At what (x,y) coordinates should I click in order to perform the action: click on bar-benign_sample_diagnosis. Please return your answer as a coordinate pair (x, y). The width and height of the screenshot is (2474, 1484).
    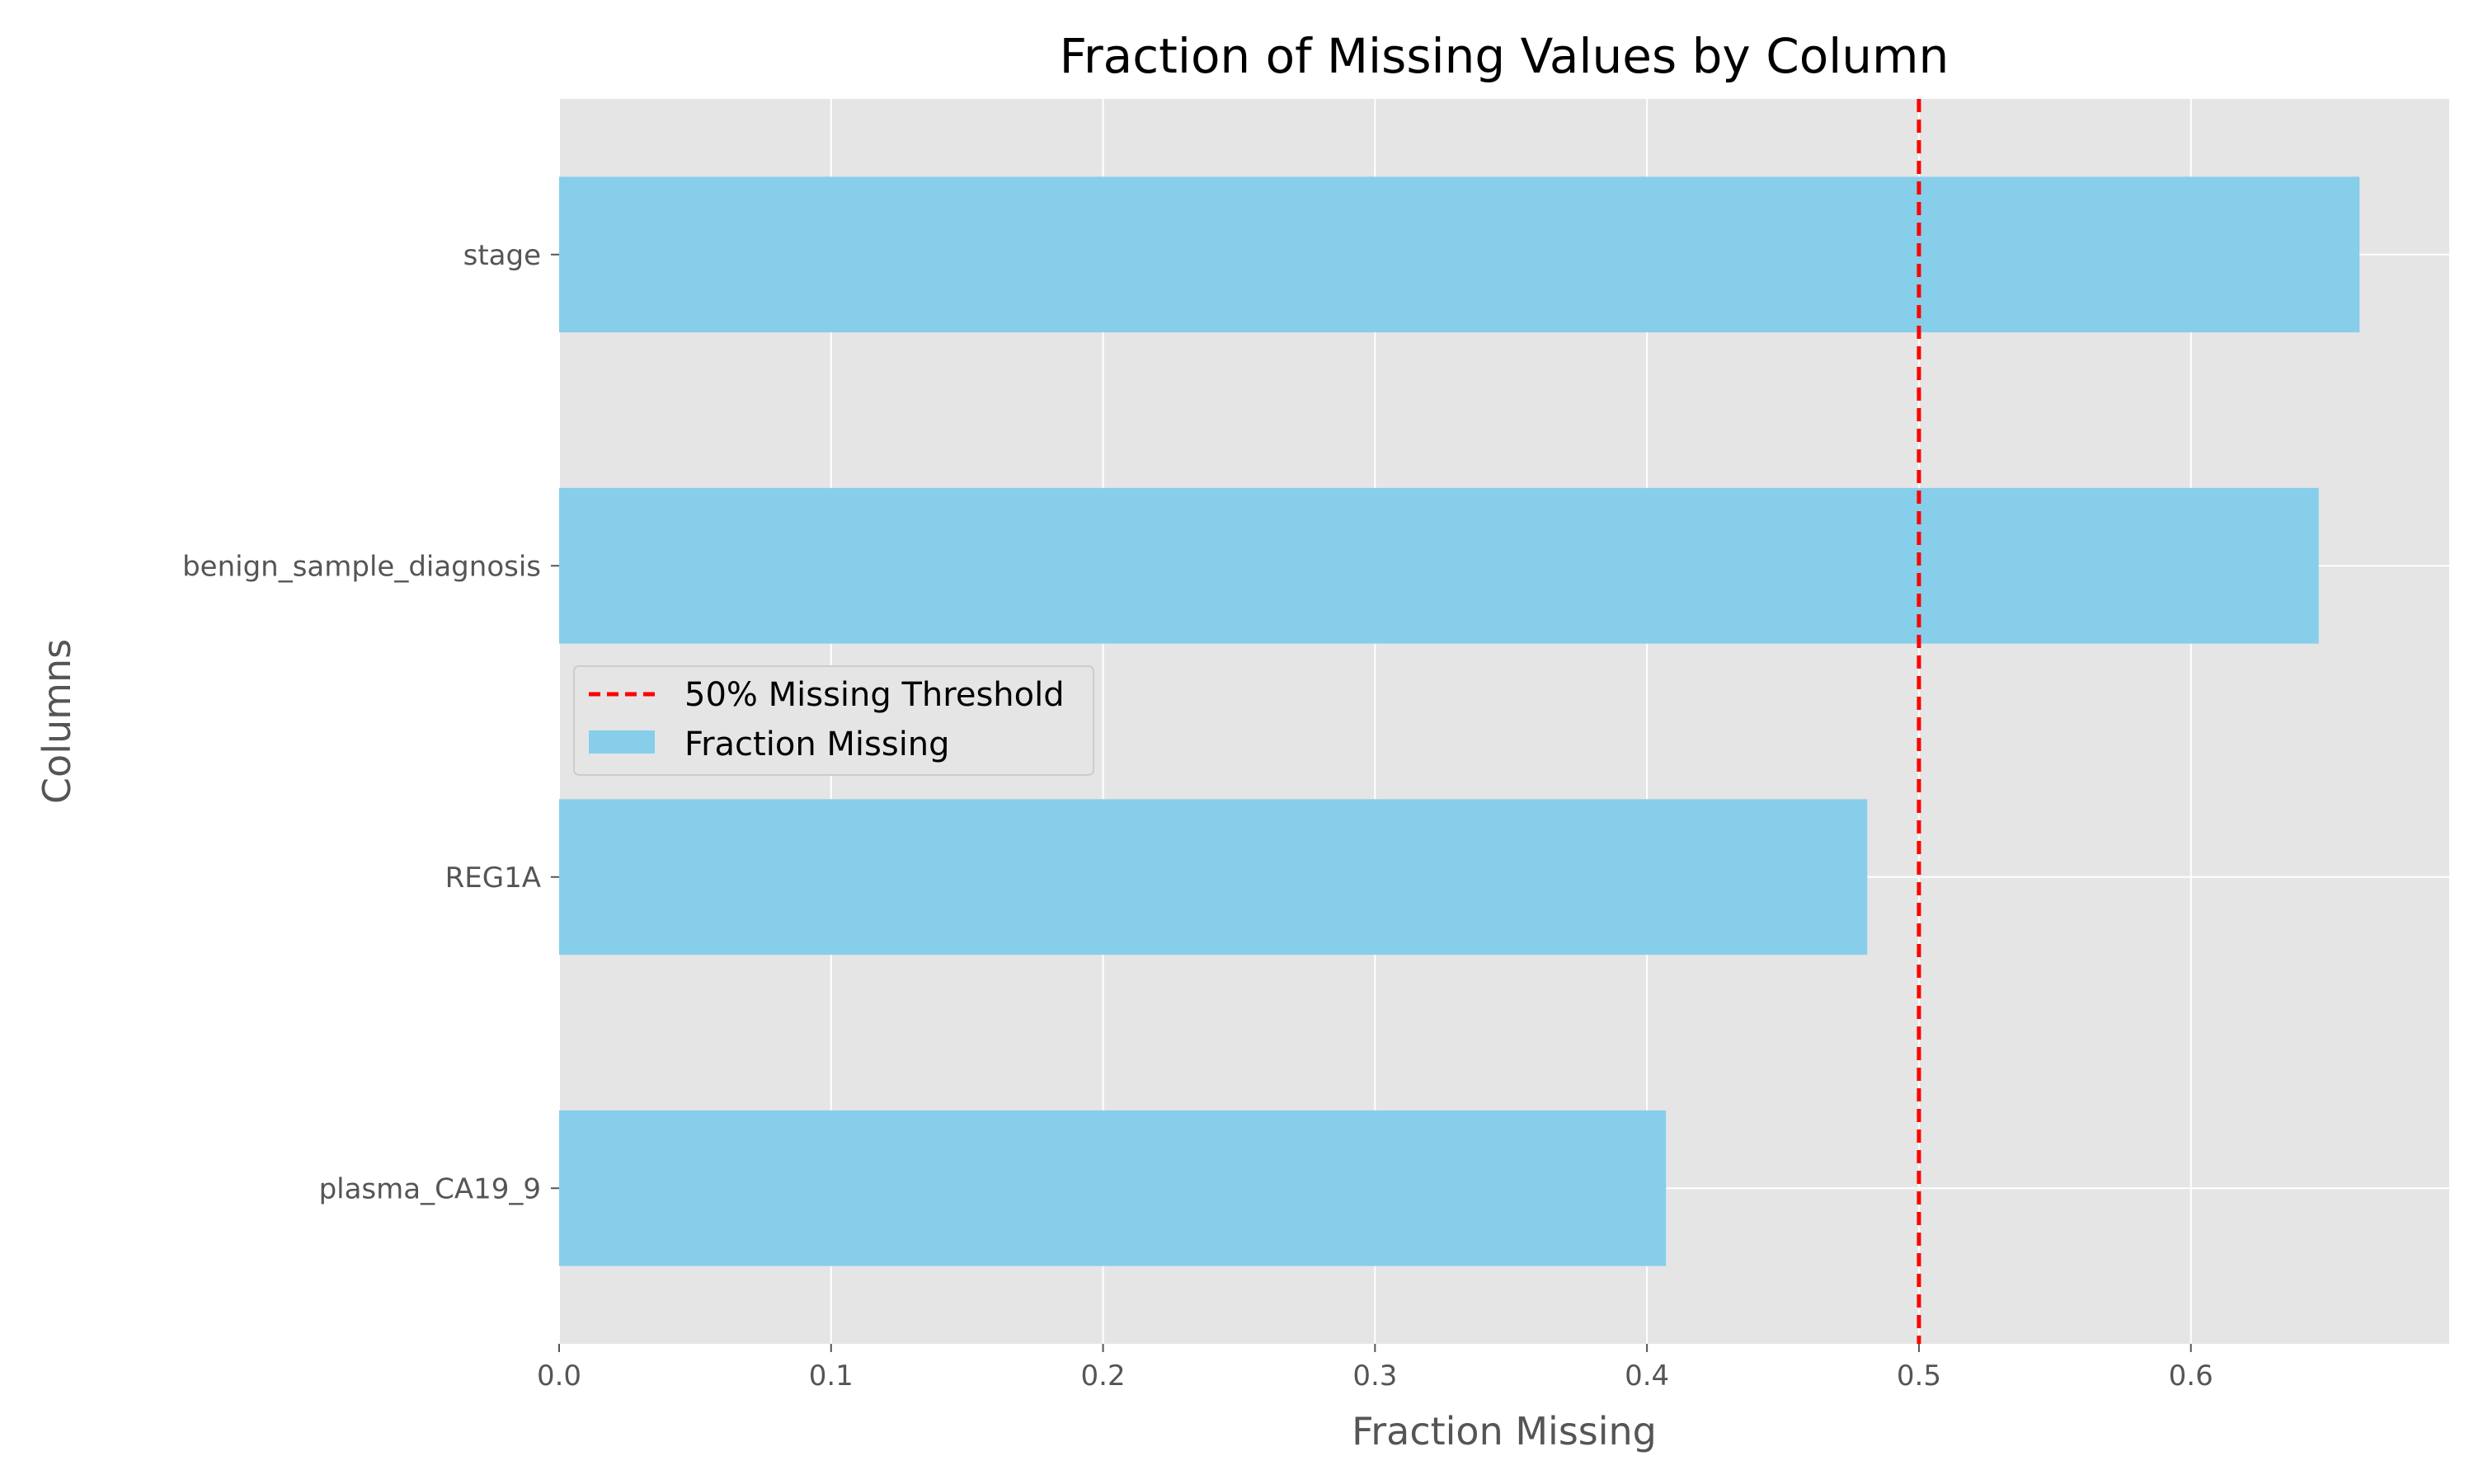
    Looking at the image, I should click on (1439, 565).